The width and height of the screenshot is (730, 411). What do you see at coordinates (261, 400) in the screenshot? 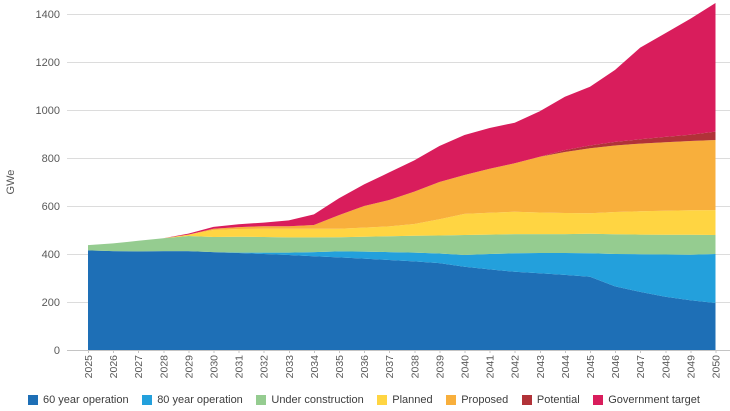
I see `legend-swatch-under-construction` at bounding box center [261, 400].